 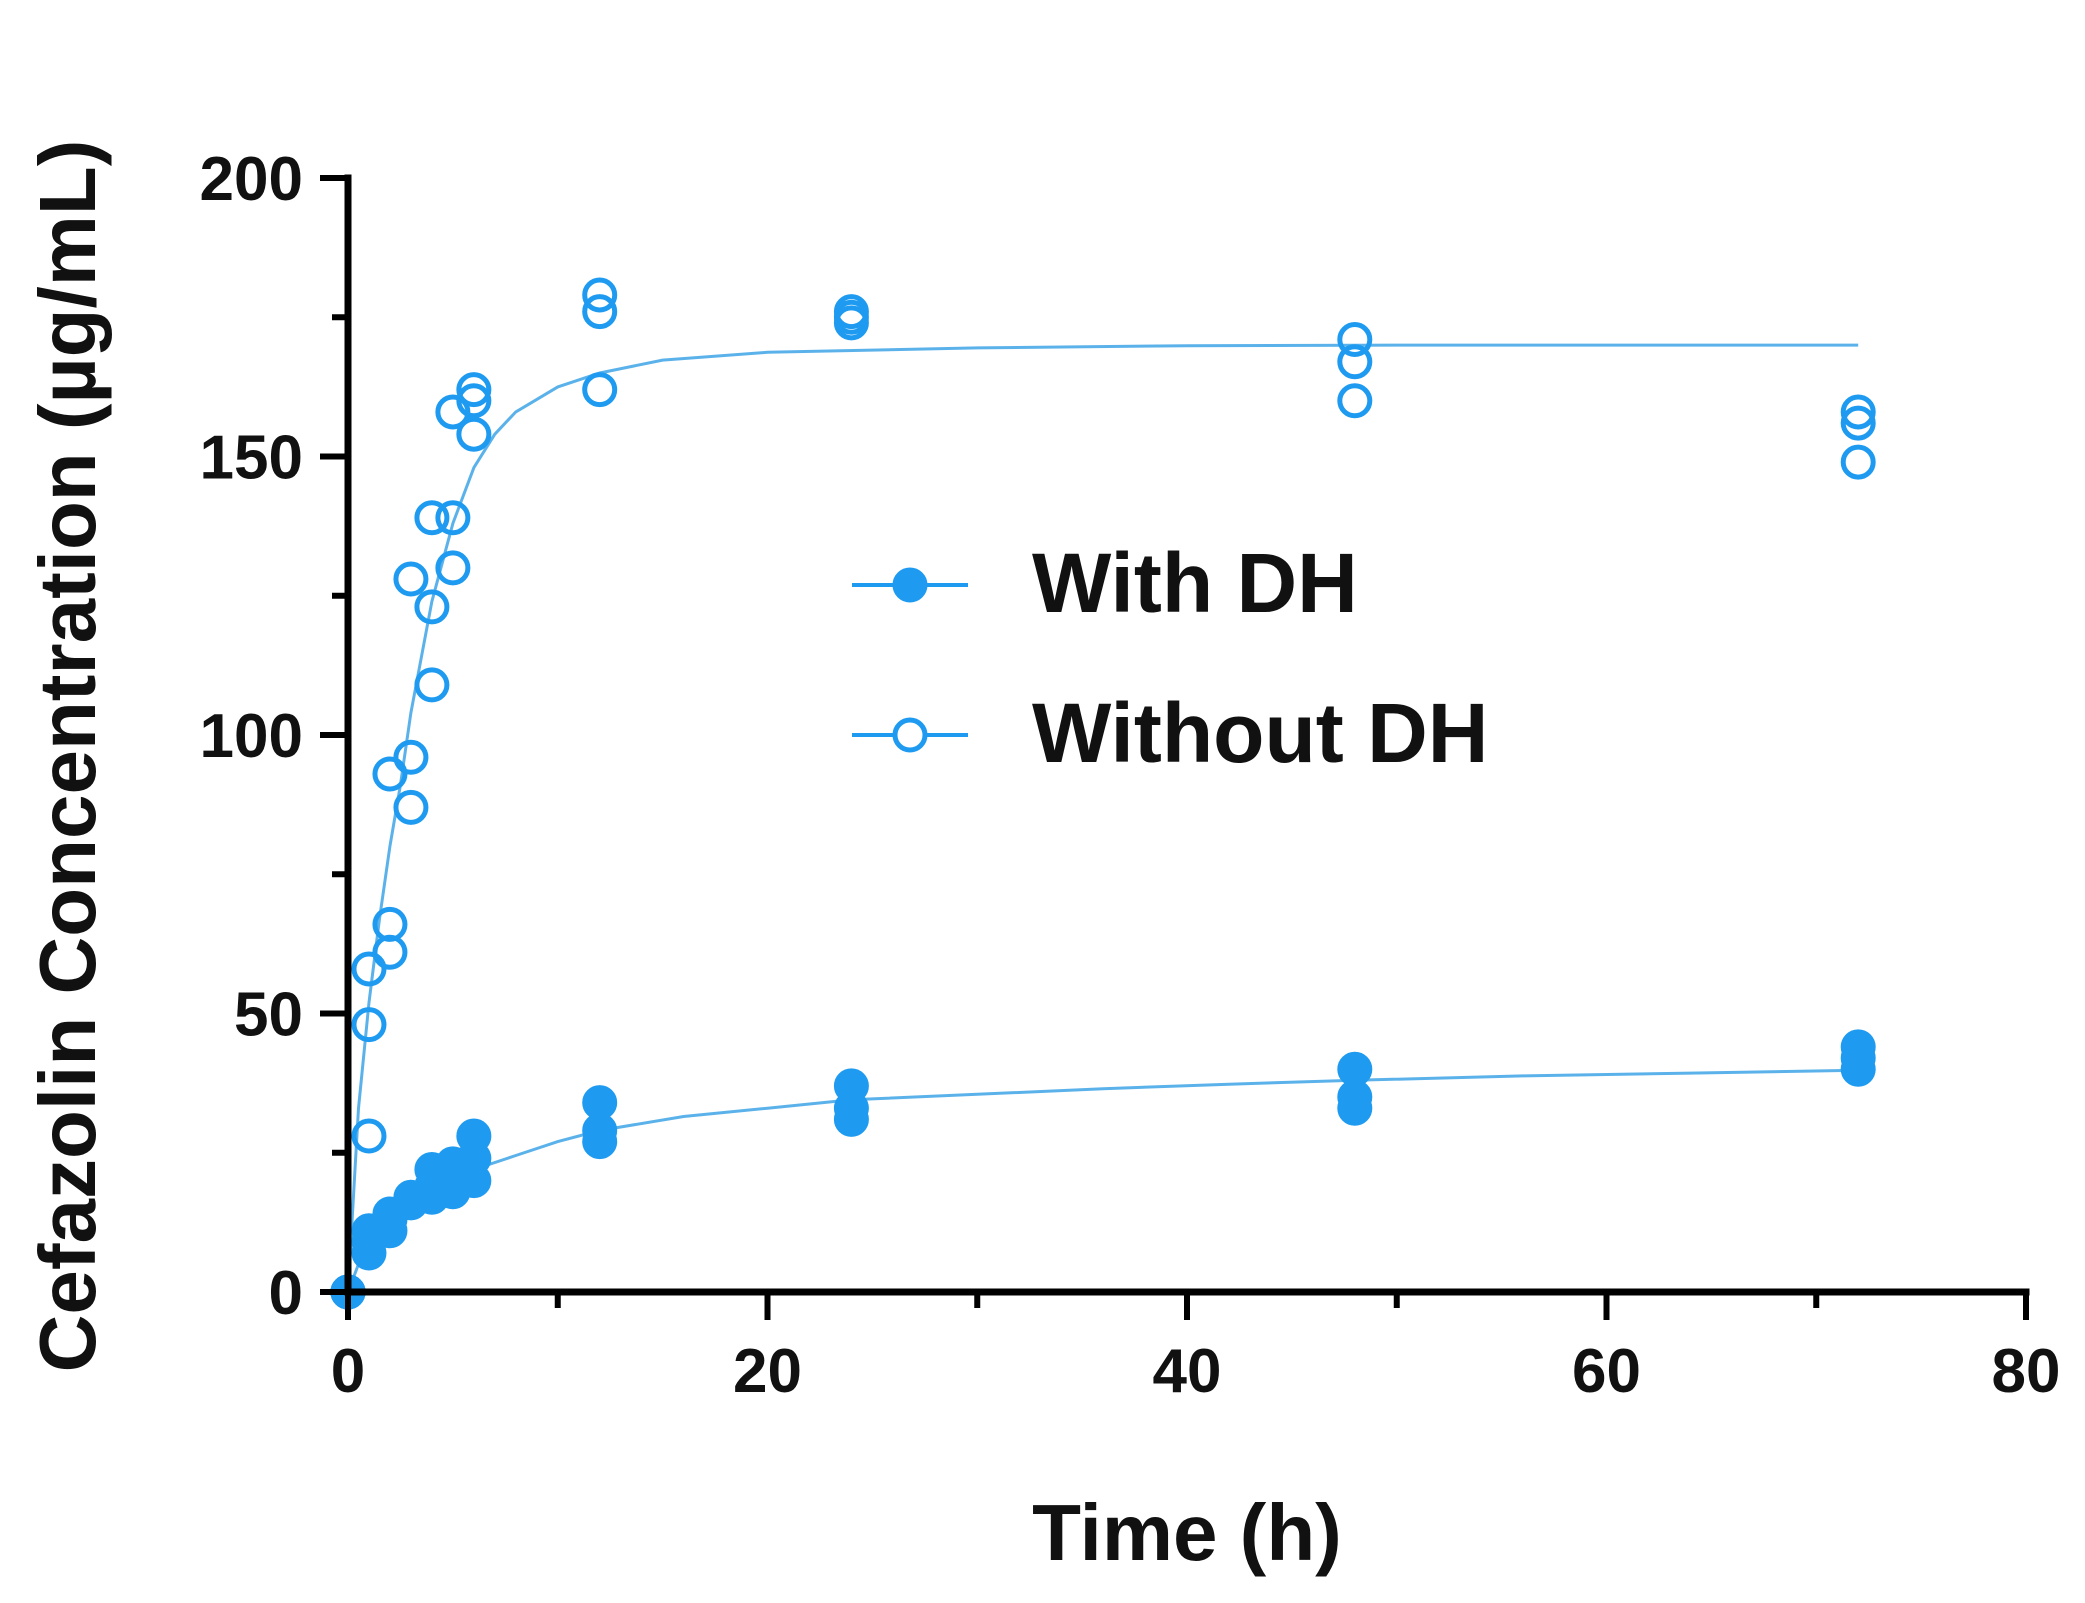 I want to click on x-axis-title: Time (h), so click(x=1187, y=1532).